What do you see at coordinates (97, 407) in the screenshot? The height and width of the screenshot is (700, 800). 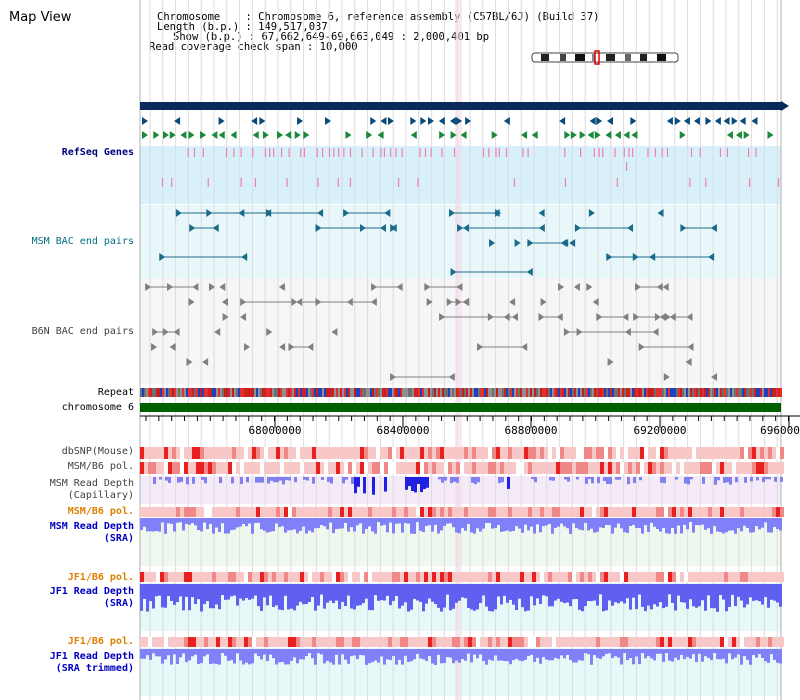 I see `track-label-chromosome: chromosome 6` at bounding box center [97, 407].